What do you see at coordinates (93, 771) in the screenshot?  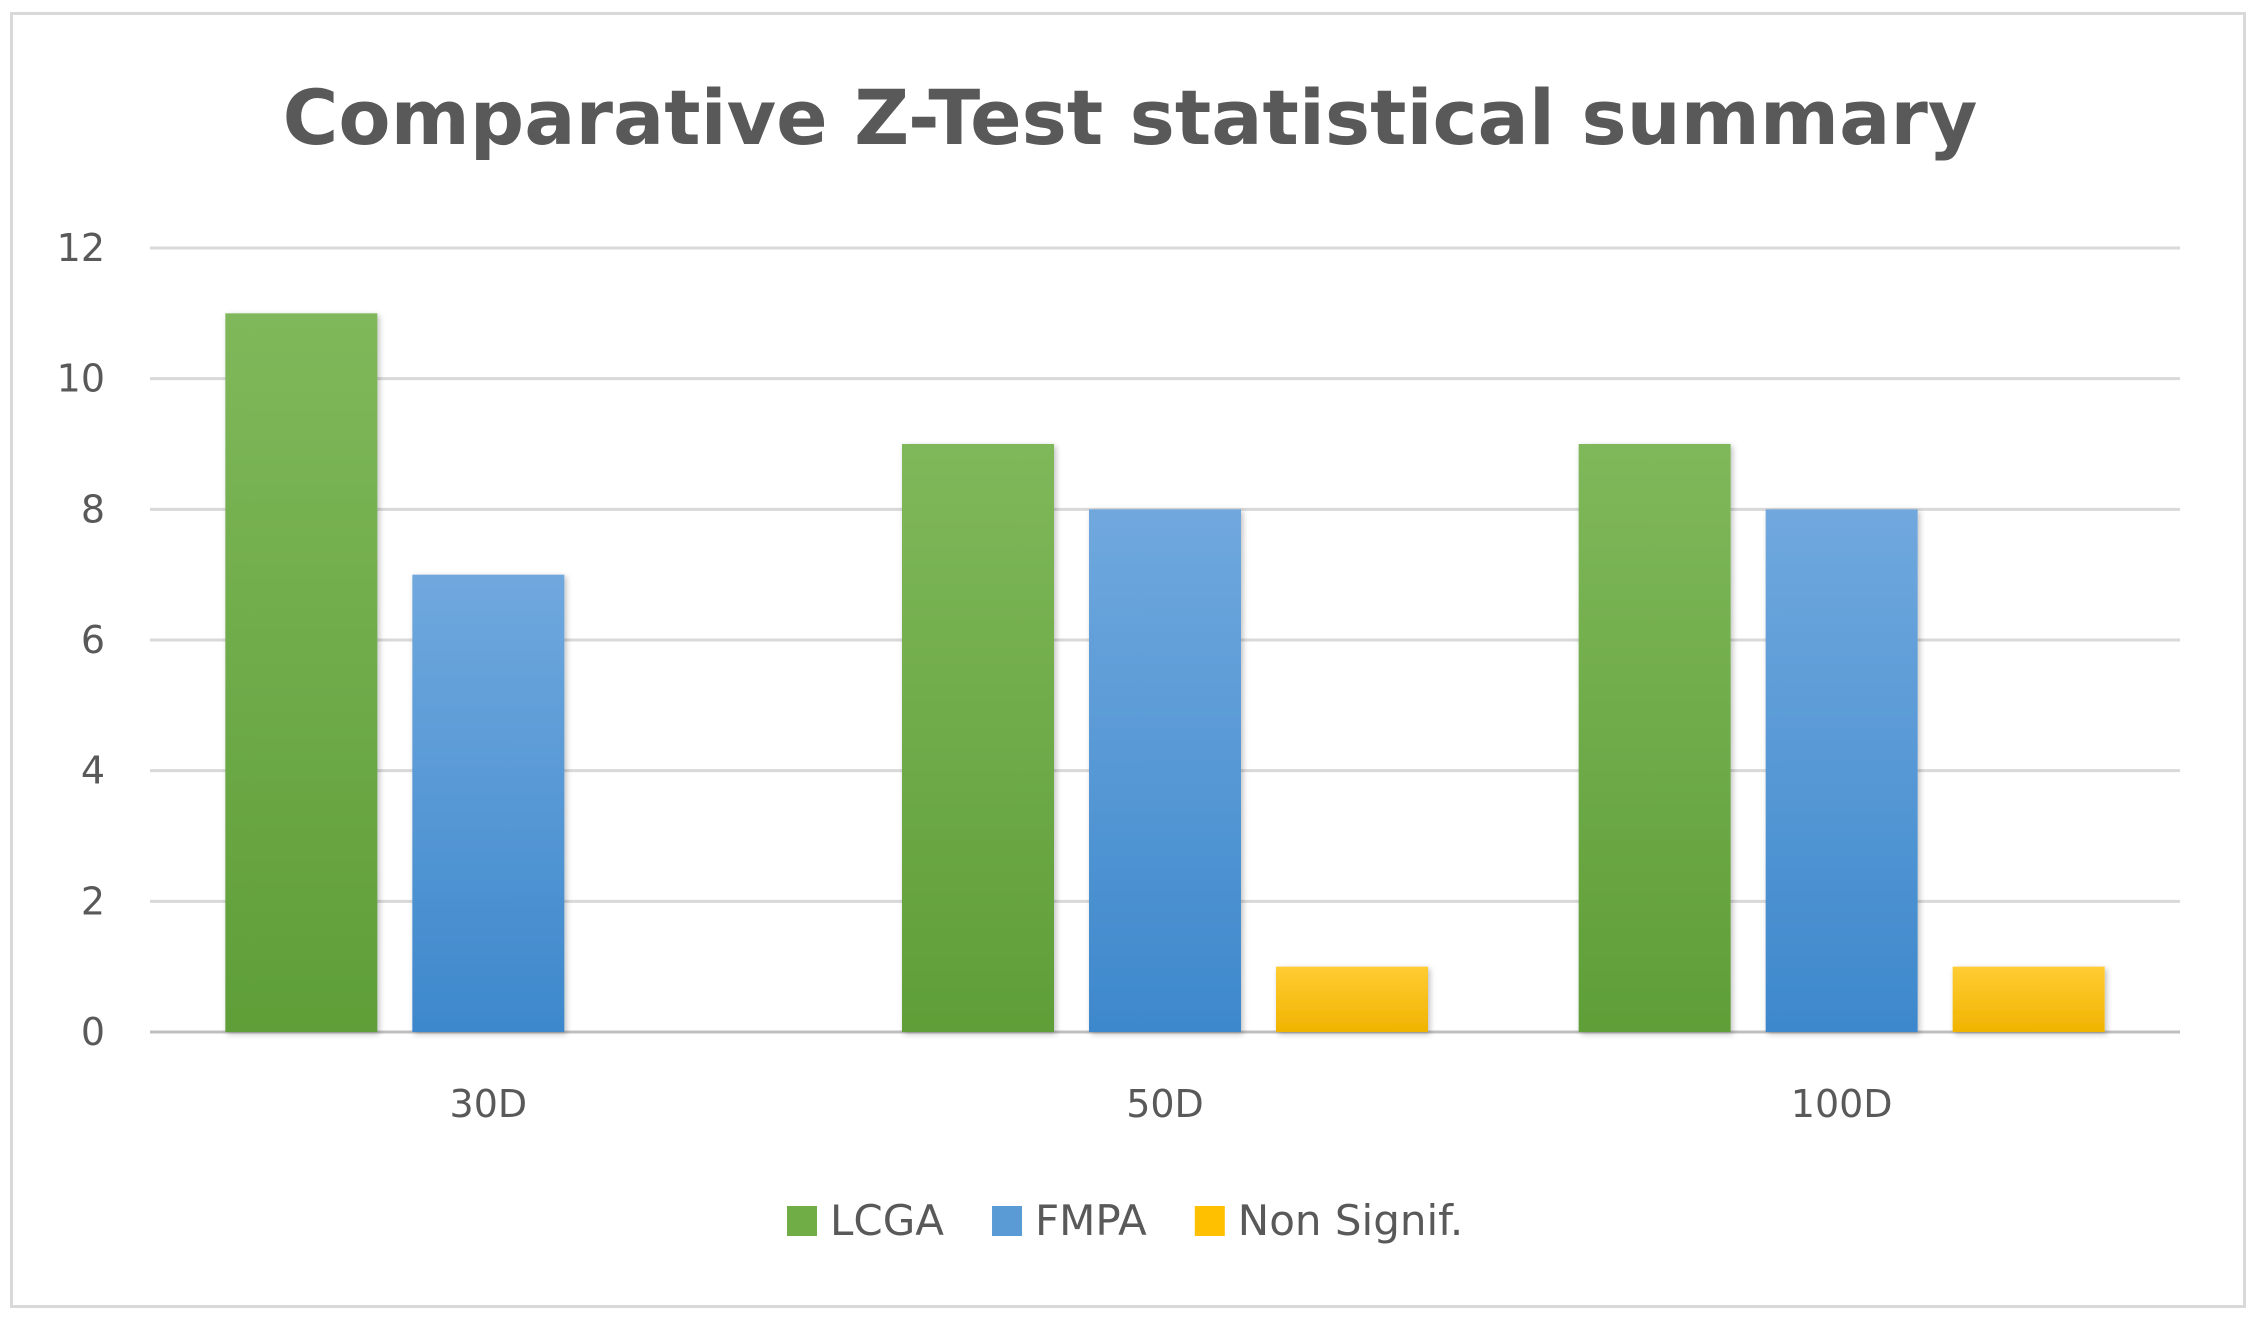 I see `y-tick-label: 4` at bounding box center [93, 771].